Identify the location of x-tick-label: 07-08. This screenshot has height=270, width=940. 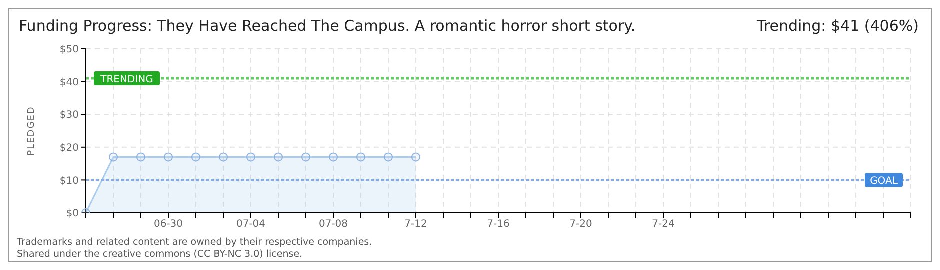
(333, 224).